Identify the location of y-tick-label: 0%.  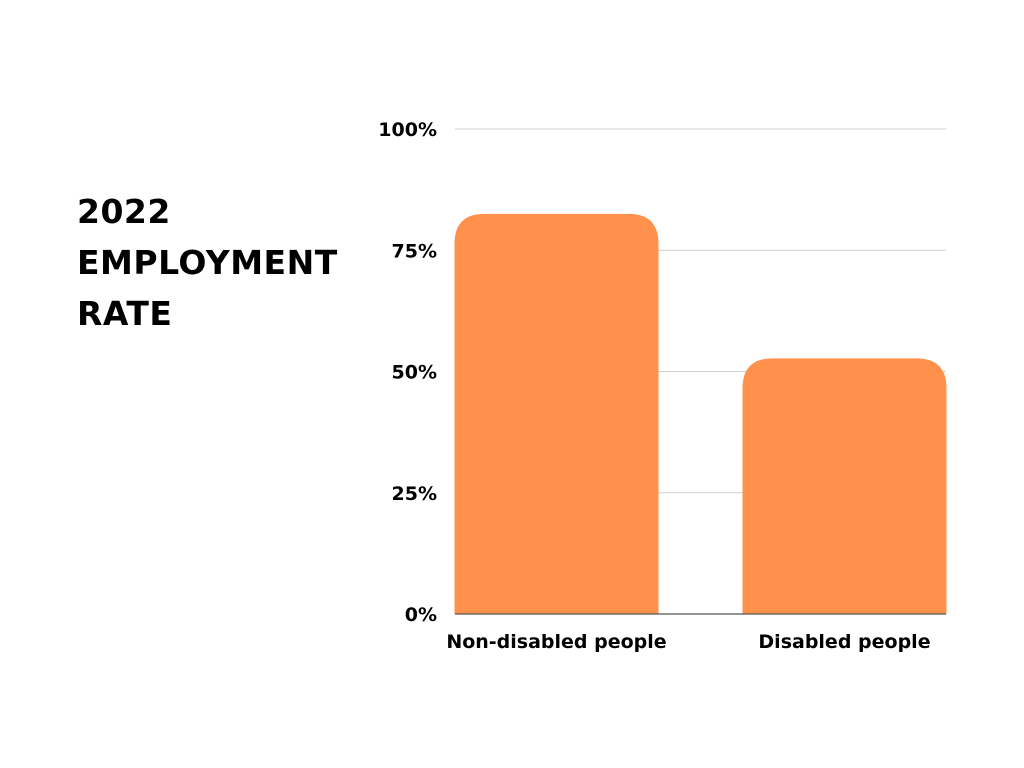
(421, 615).